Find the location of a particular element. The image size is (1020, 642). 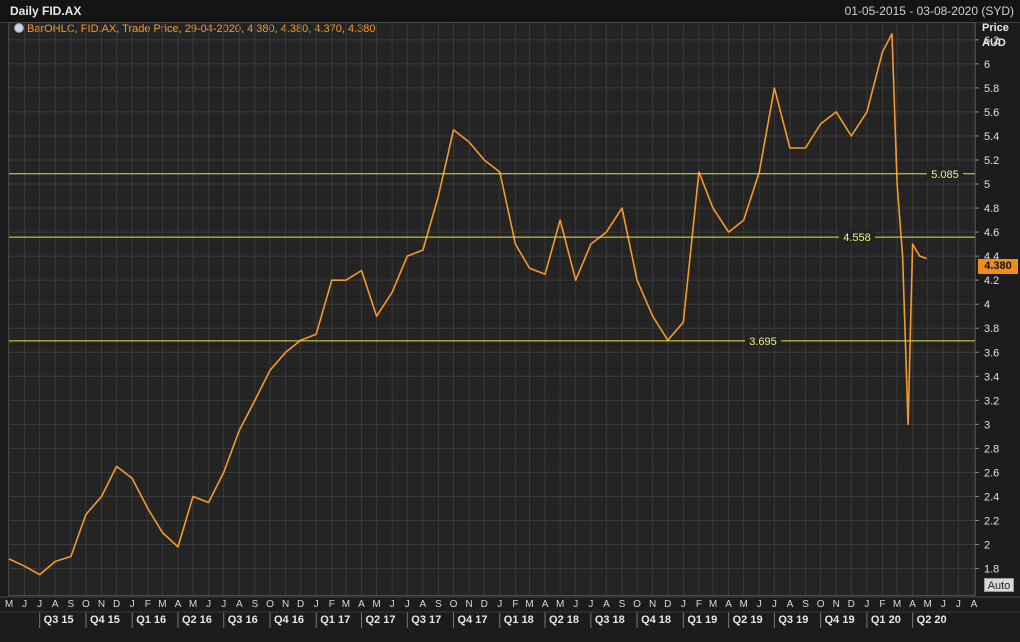

y-tick-label: 6 is located at coordinates (987, 65).